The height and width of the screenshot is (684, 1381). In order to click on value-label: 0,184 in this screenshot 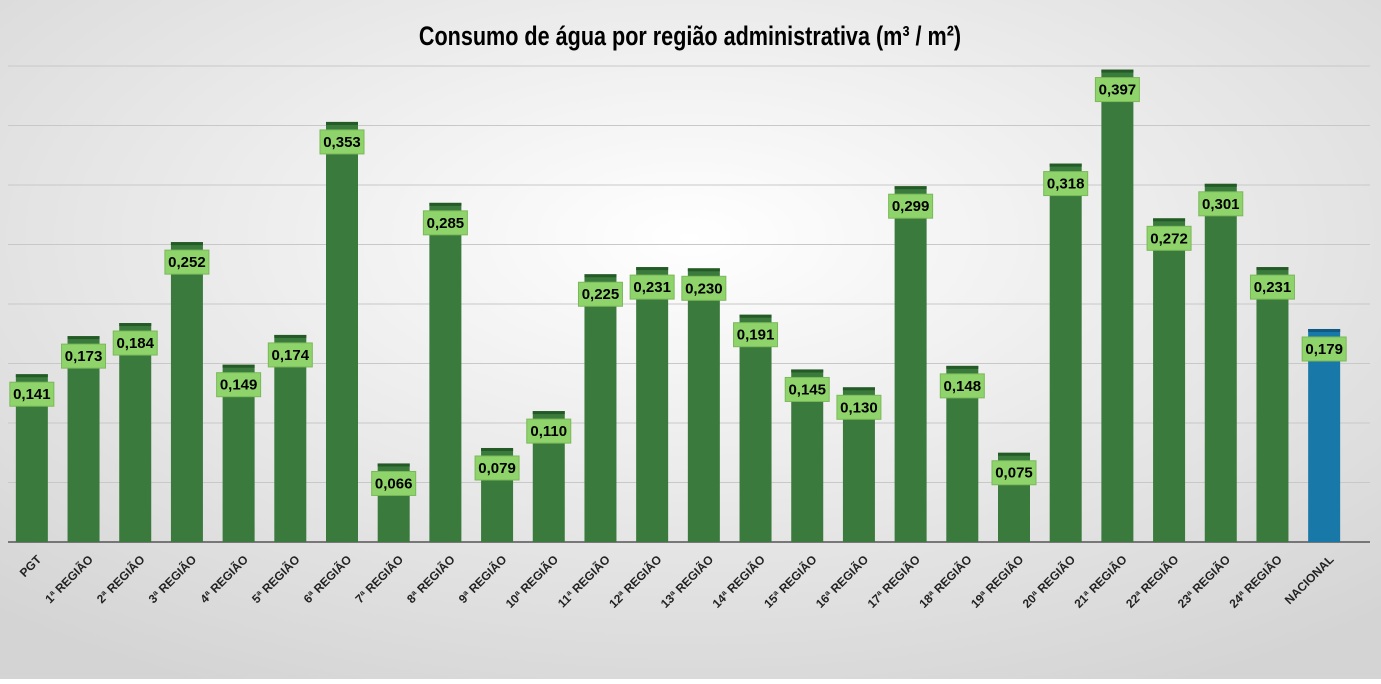, I will do `click(135, 343)`.